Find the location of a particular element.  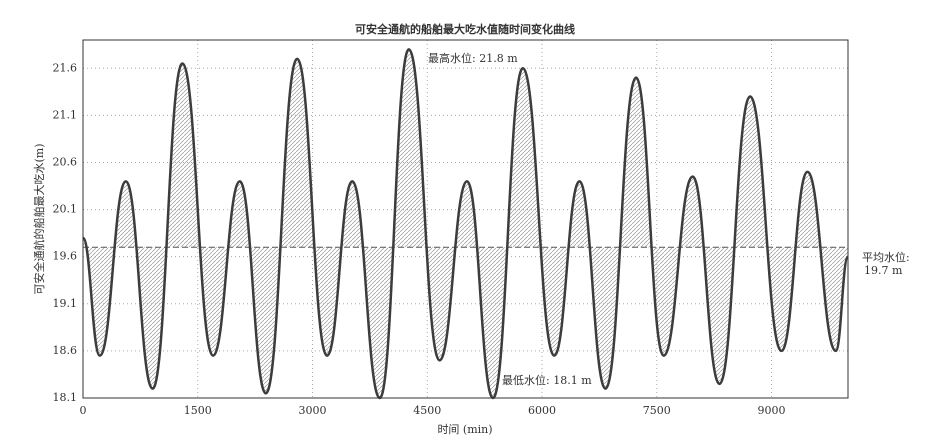

annotation: 19.7 m is located at coordinates (883, 270).